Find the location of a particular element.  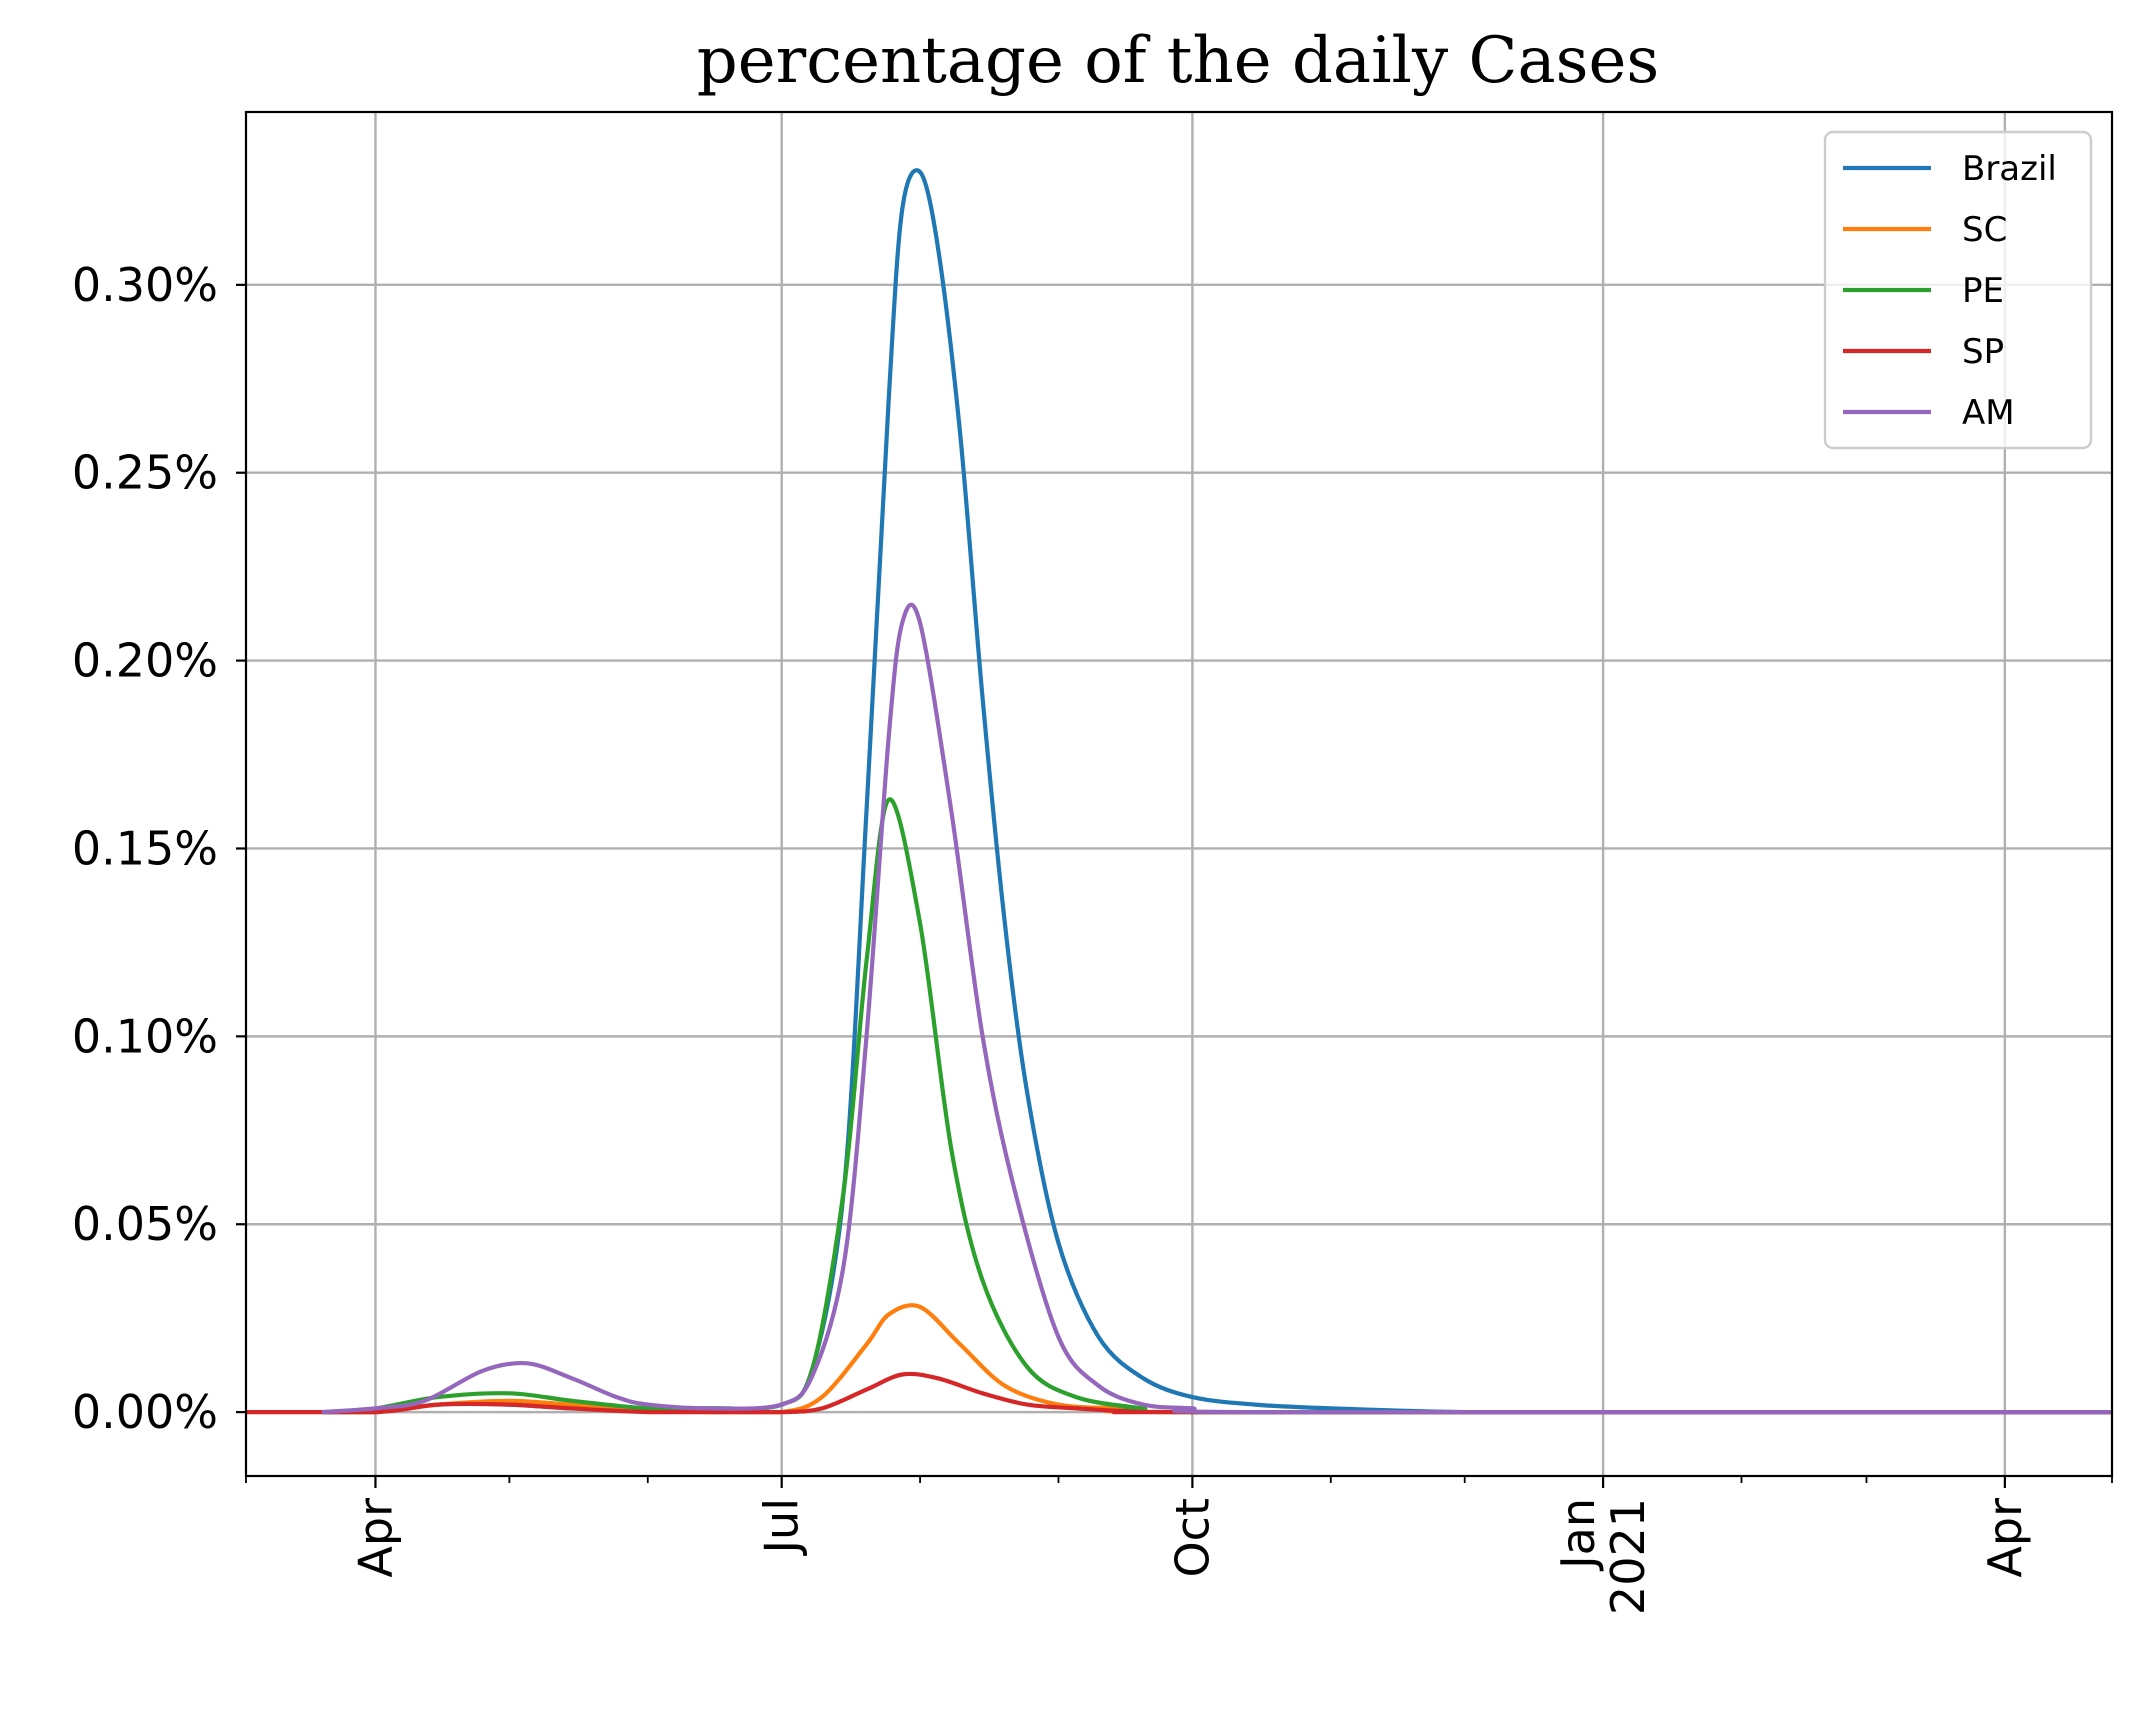

x-tick-label: Jul is located at coordinates (782, 1527).